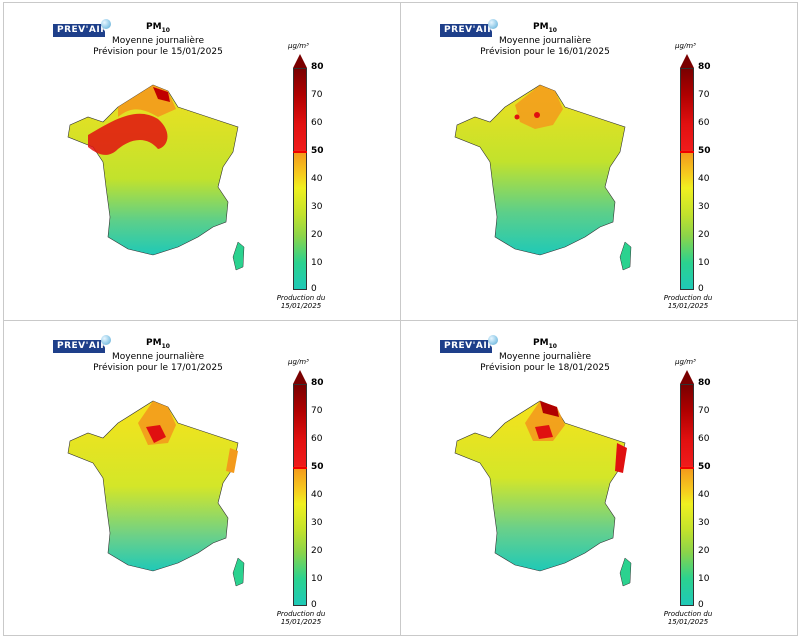 This screenshot has width=800, height=639. What do you see at coordinates (545, 367) in the screenshot?
I see `panel-forecast-date: Prévision pour le 18/01/2025` at bounding box center [545, 367].